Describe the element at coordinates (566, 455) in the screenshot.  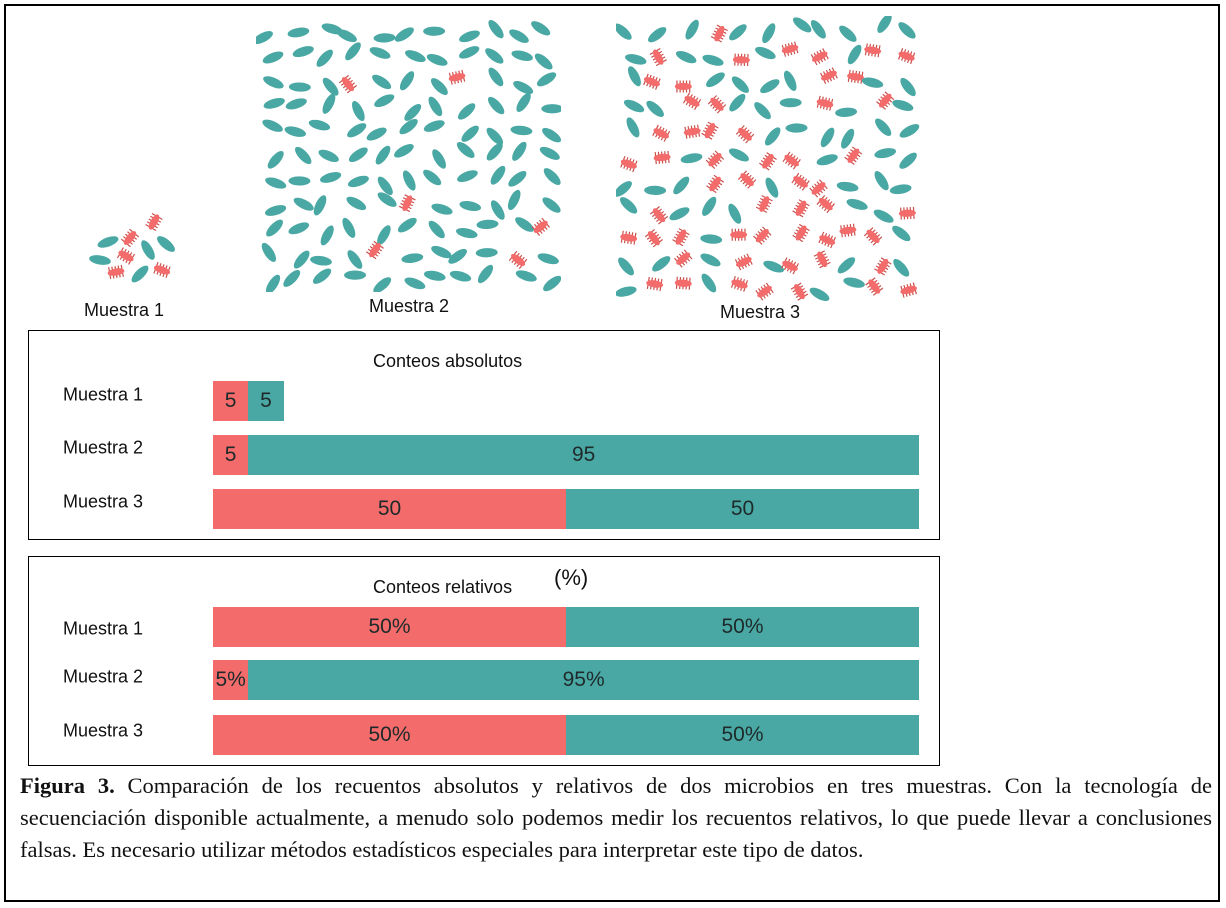
I see `bar-row: 5 95` at that location.